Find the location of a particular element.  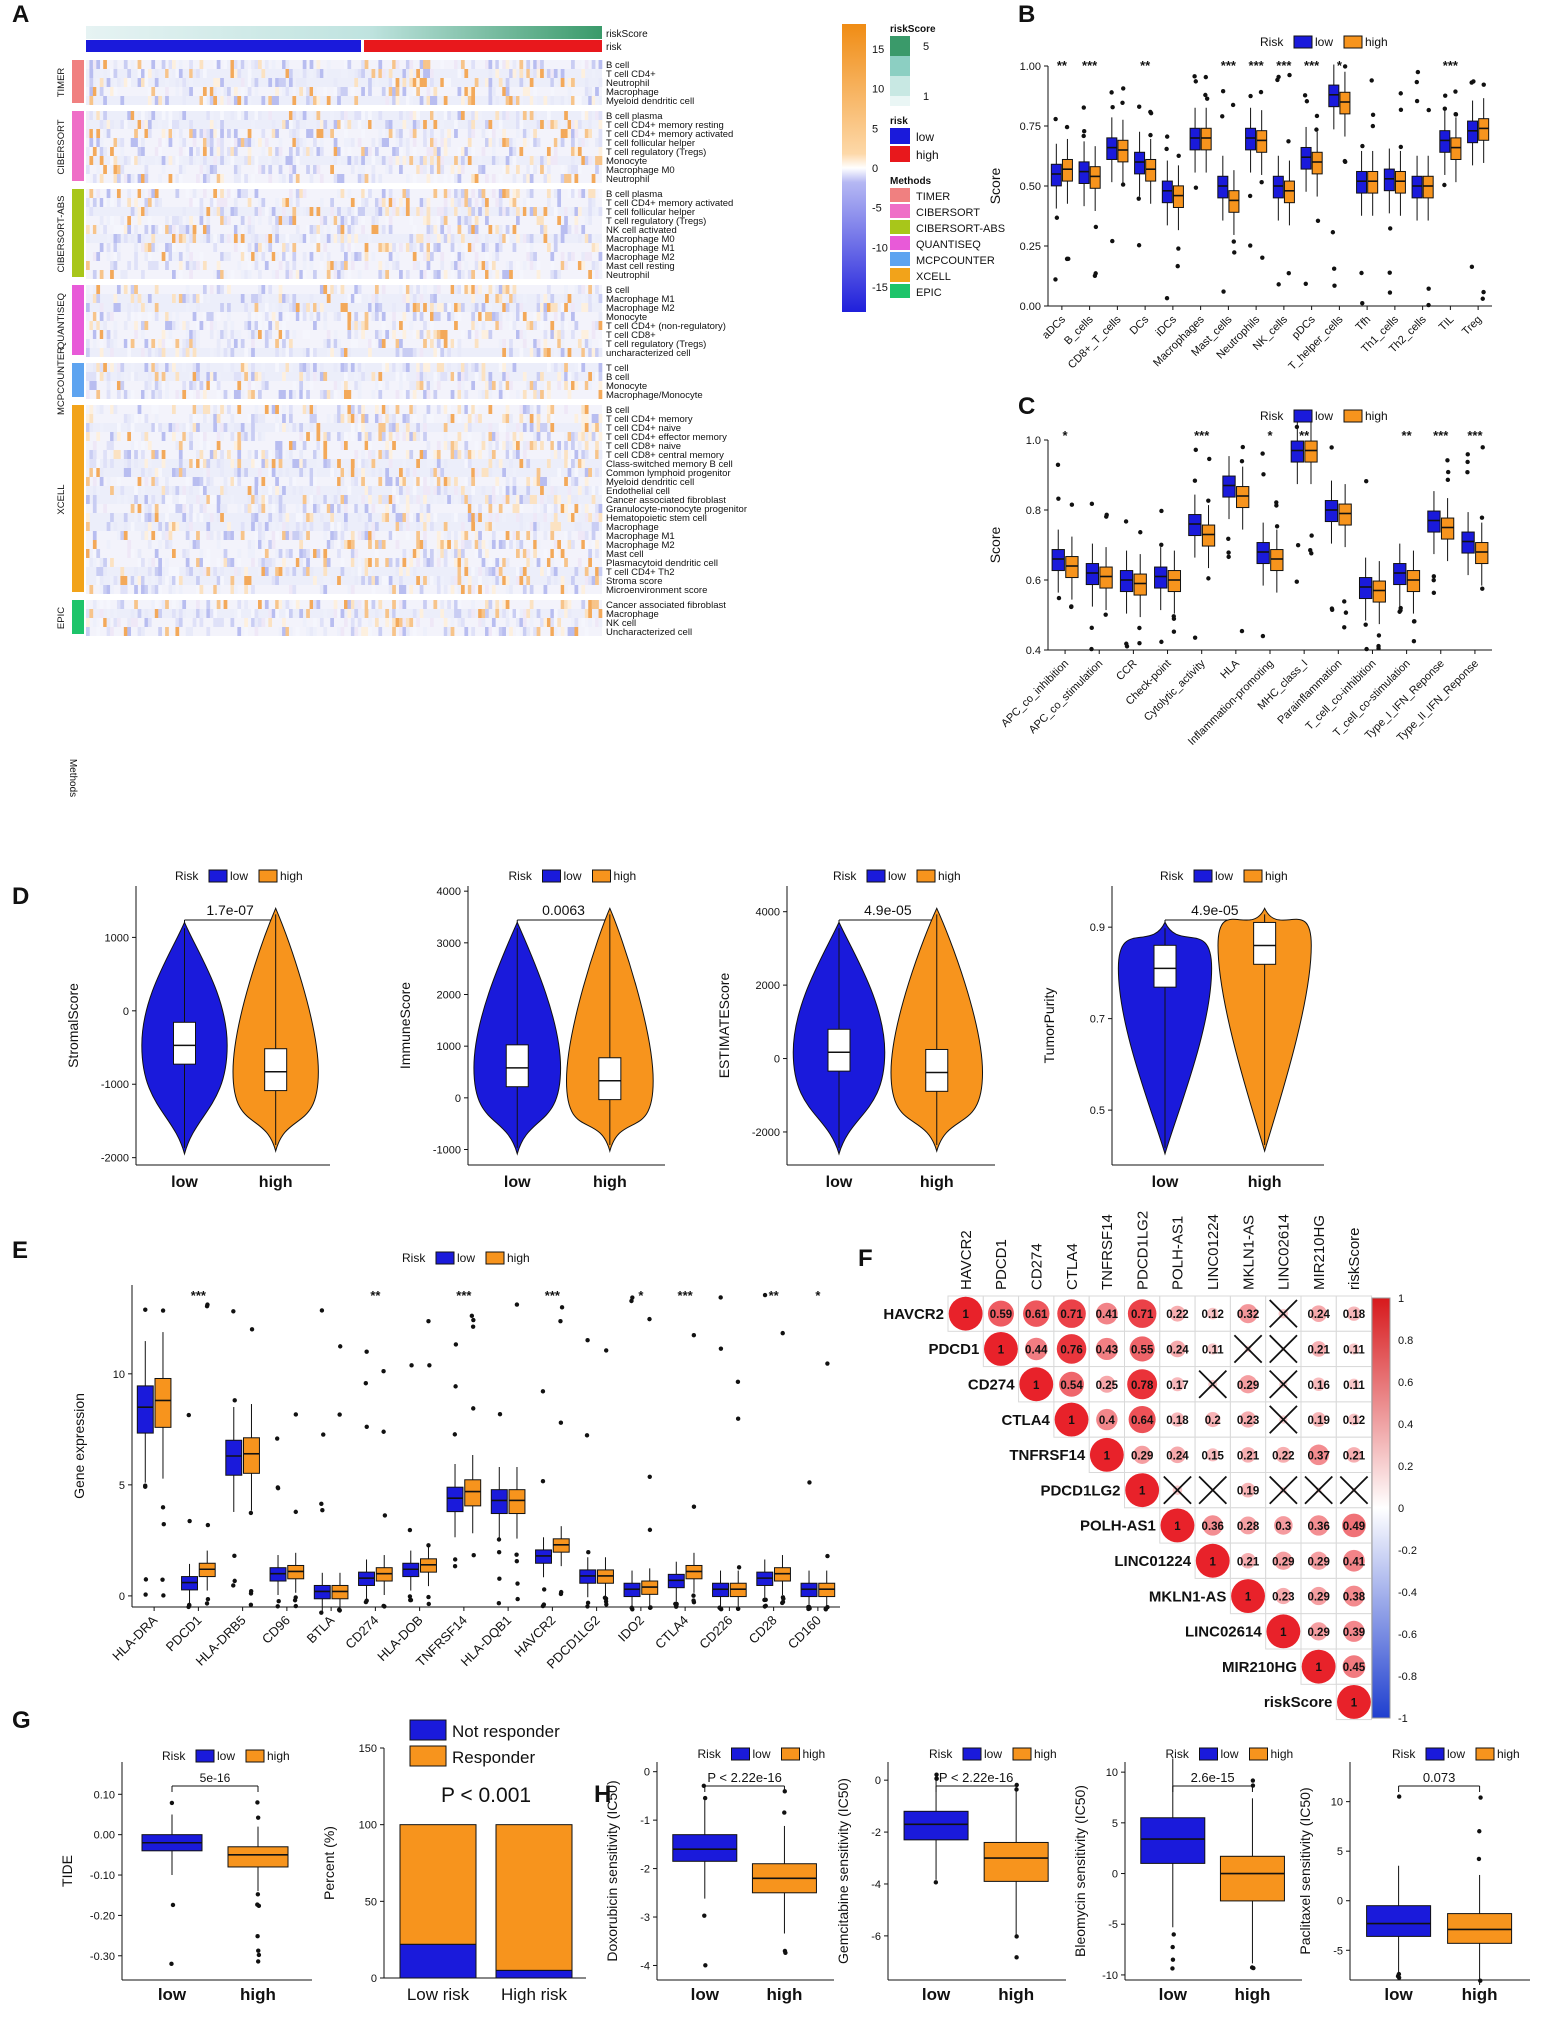

x-tick-label: IDO2 is located at coordinates (631, 1629).